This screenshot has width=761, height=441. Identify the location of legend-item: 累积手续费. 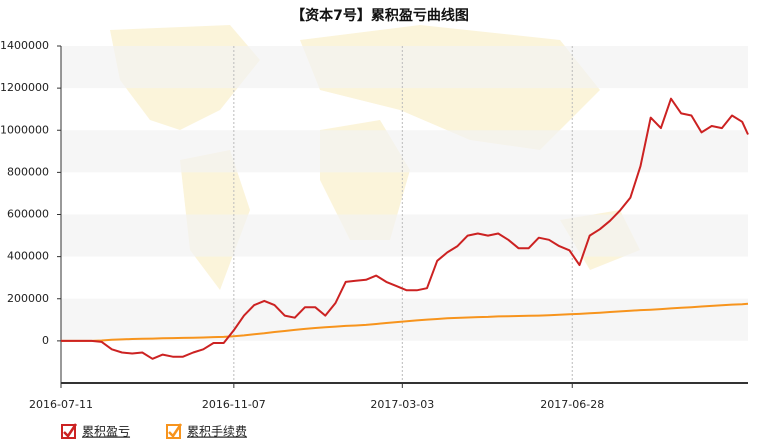
(206, 431).